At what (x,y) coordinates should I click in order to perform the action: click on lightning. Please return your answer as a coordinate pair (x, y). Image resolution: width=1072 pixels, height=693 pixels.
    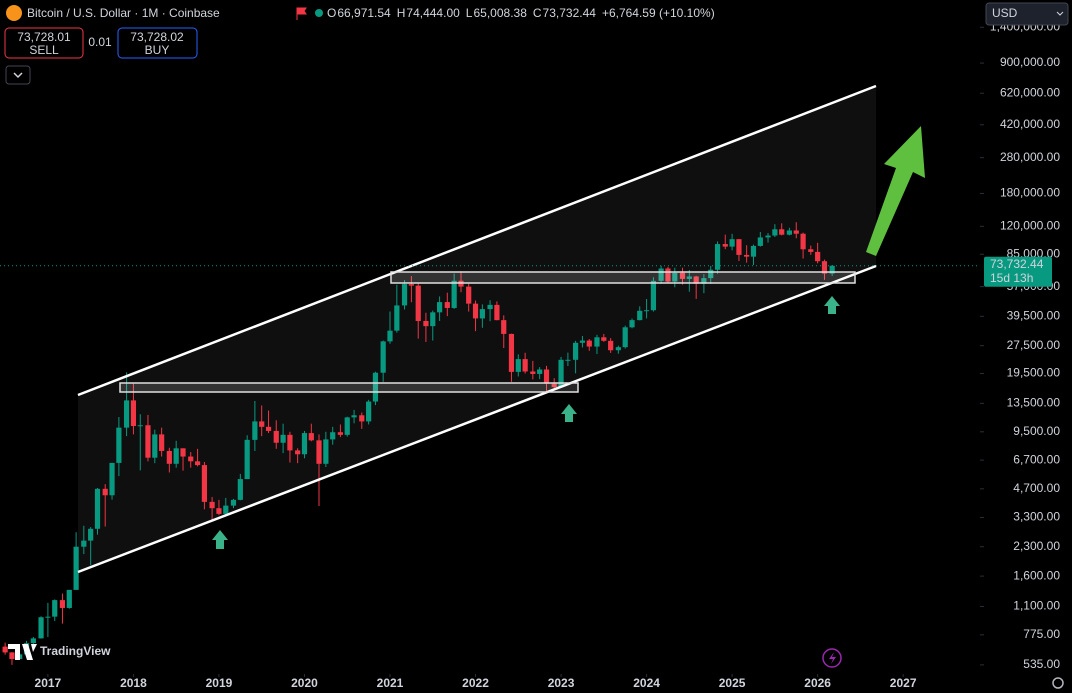
    Looking at the image, I should click on (832, 658).